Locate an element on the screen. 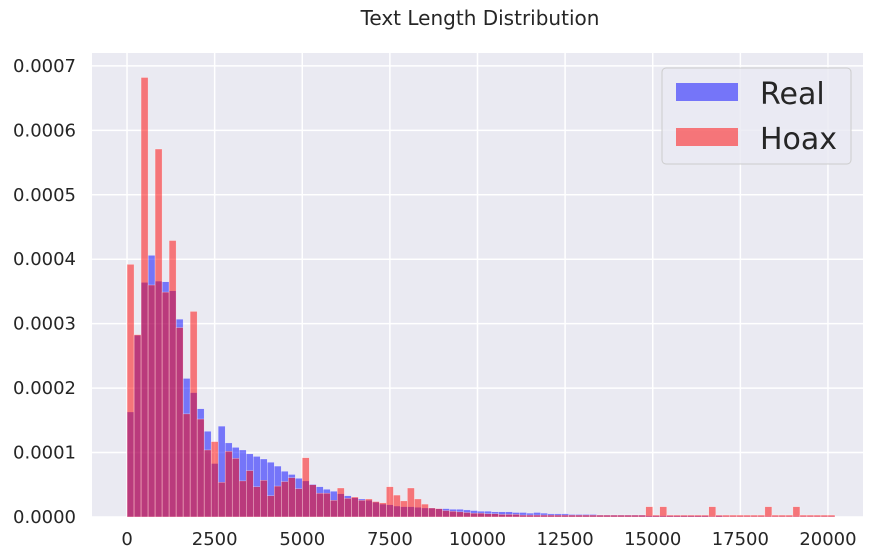 The height and width of the screenshot is (557, 875). x-tick-label: 10000 is located at coordinates (477, 539).